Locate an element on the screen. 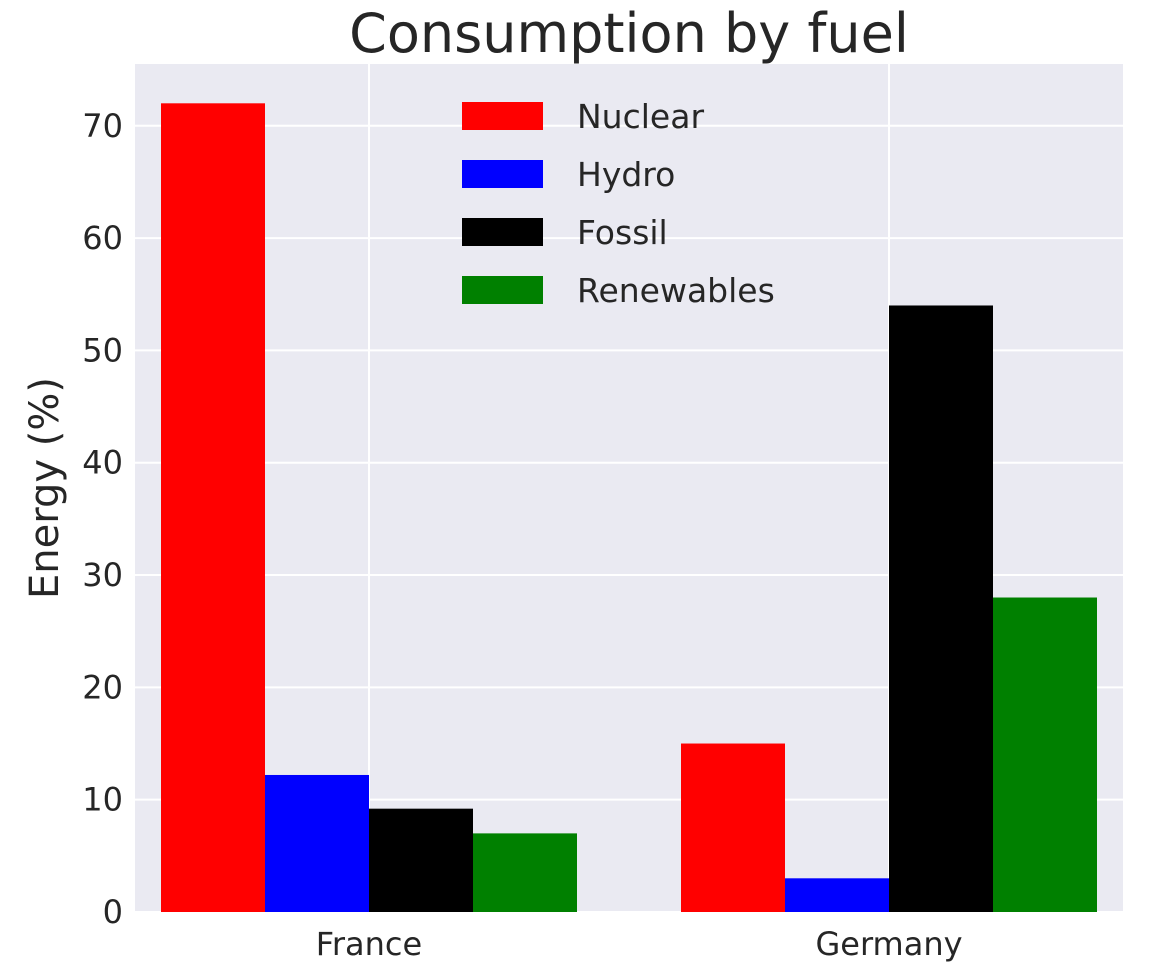 The height and width of the screenshot is (980, 1149). bar-hydro-germany is located at coordinates (837, 895).